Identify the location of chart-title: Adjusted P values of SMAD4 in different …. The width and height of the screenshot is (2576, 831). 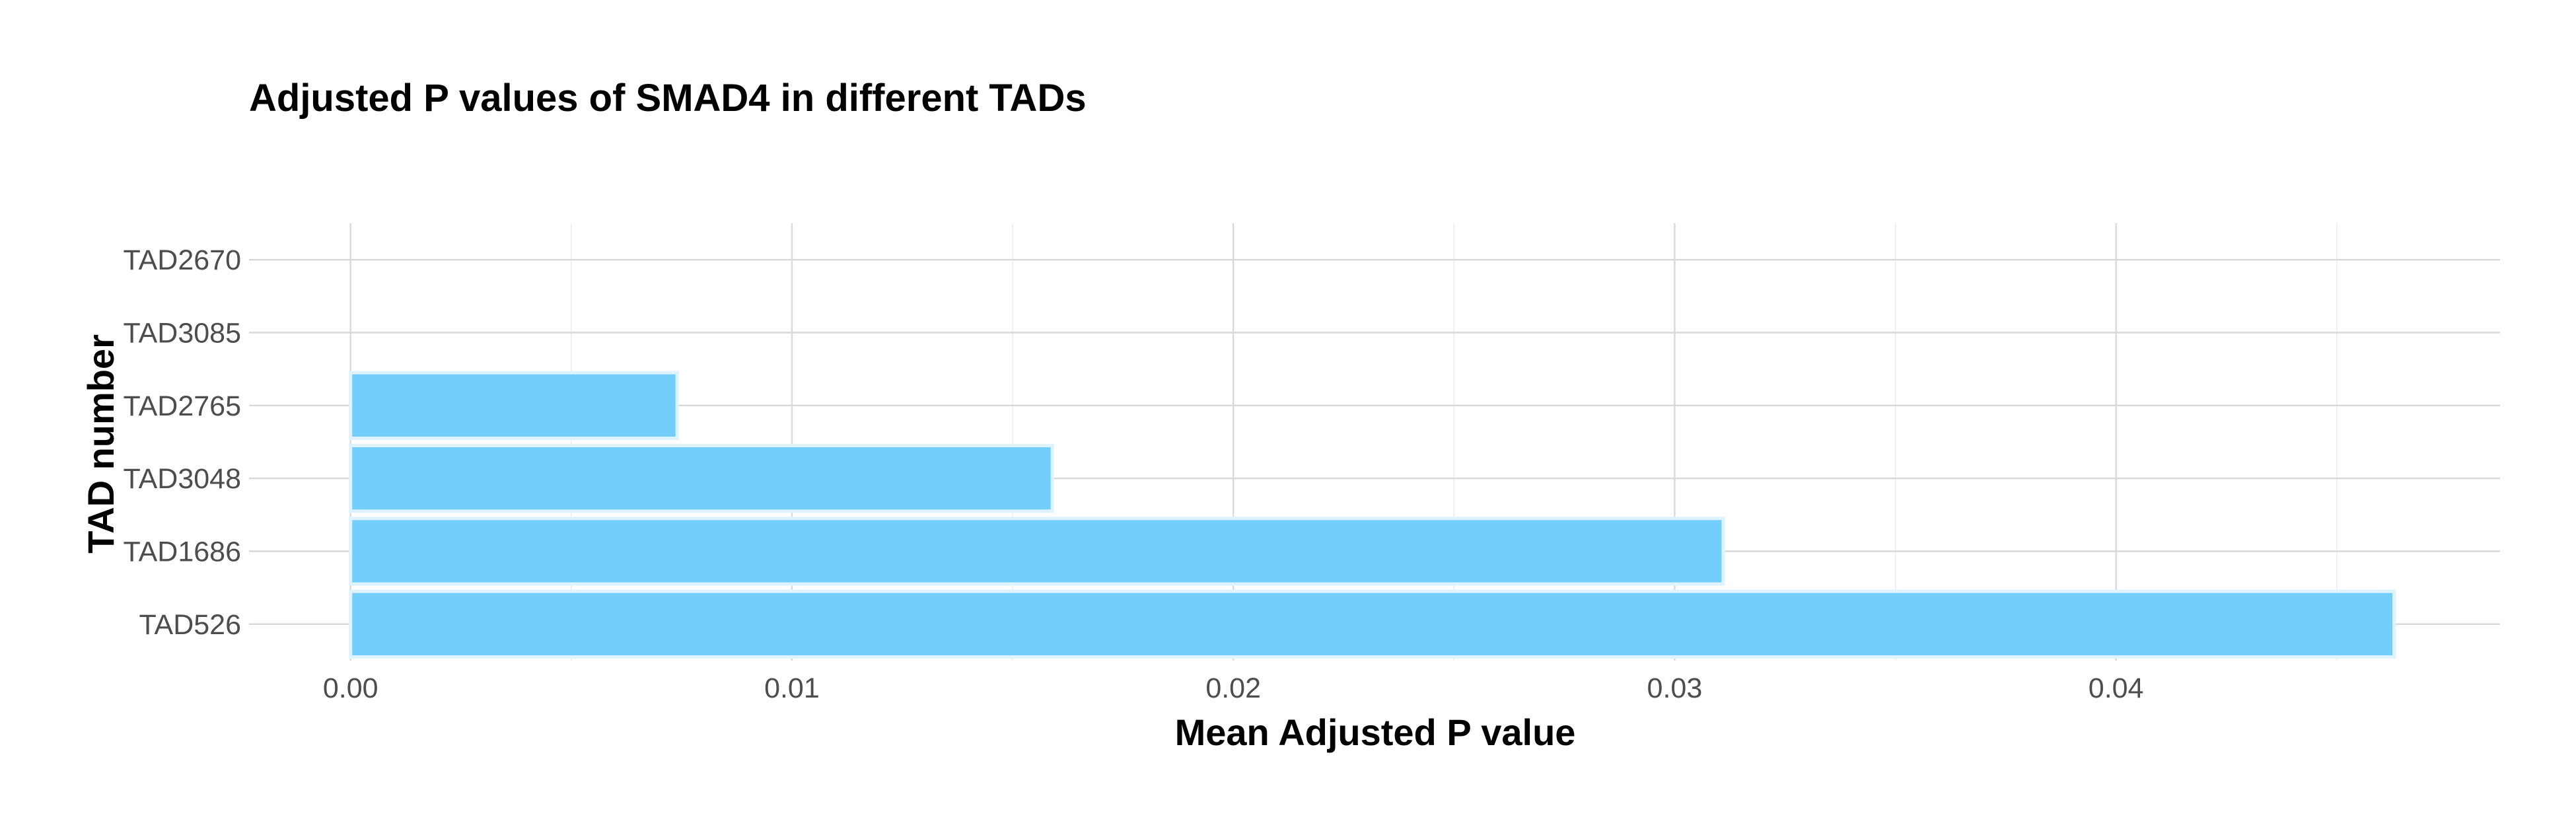
(668, 98).